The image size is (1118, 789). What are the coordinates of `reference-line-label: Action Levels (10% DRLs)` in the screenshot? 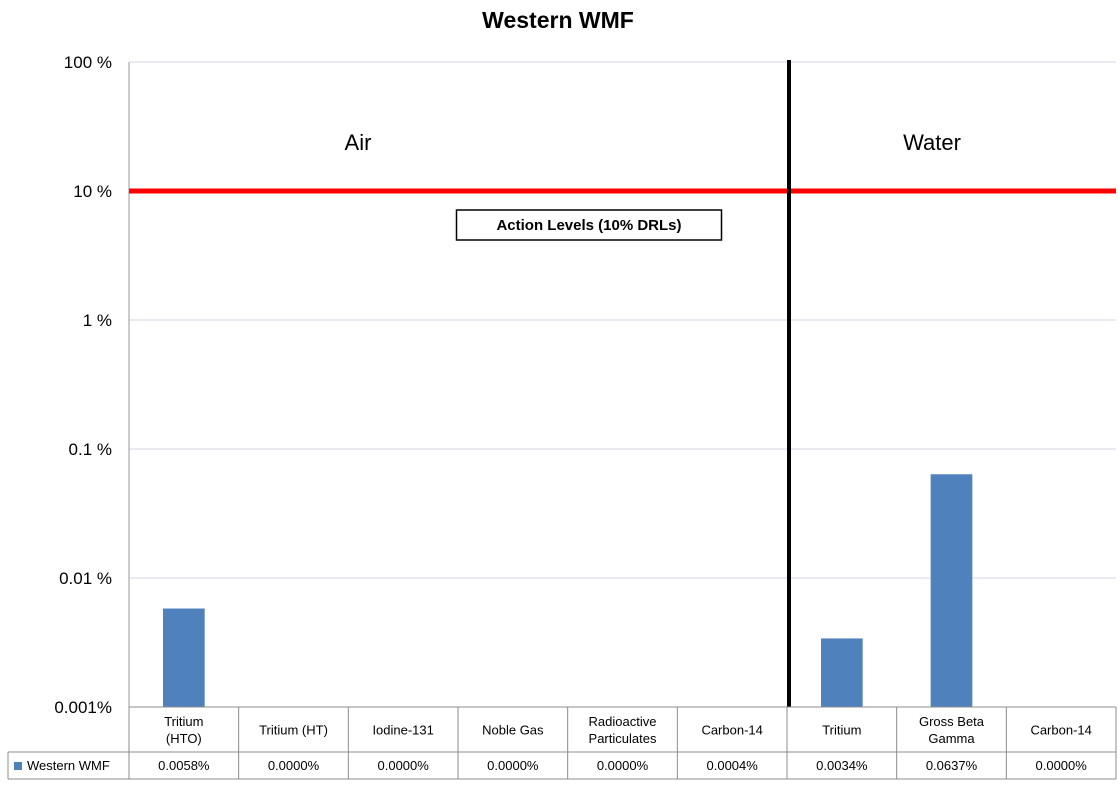 It's located at (588, 225).